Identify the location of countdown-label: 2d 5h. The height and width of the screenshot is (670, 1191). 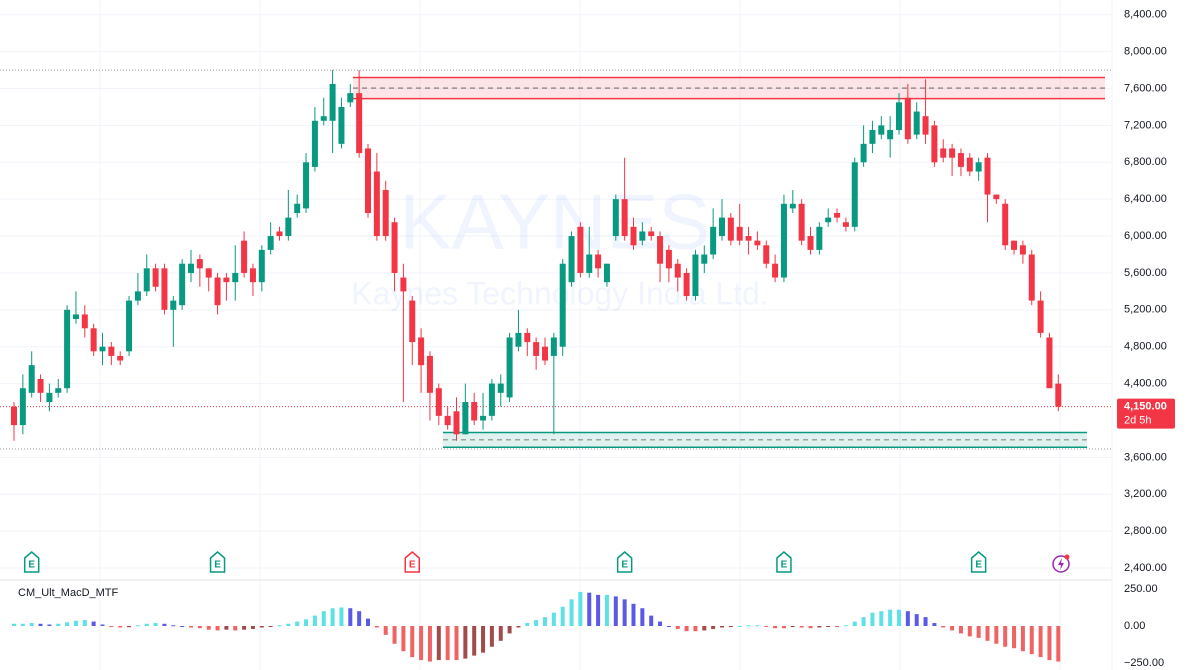
(1138, 421).